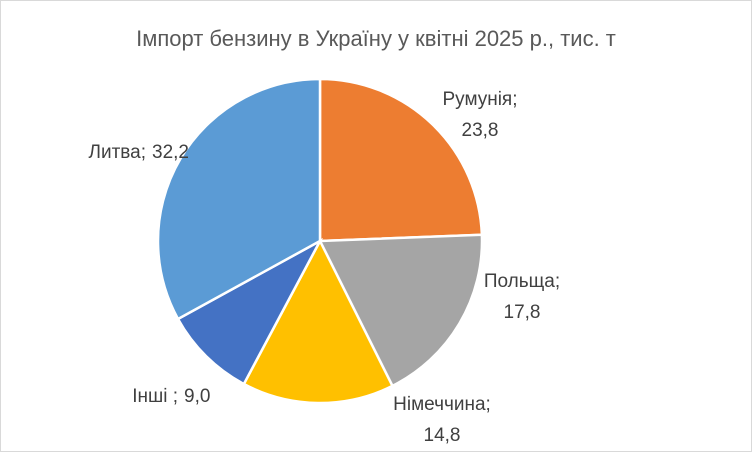 The image size is (752, 452). Describe the element at coordinates (197, 396) in the screenshot. I see `slice-label-value: 9,0` at that location.